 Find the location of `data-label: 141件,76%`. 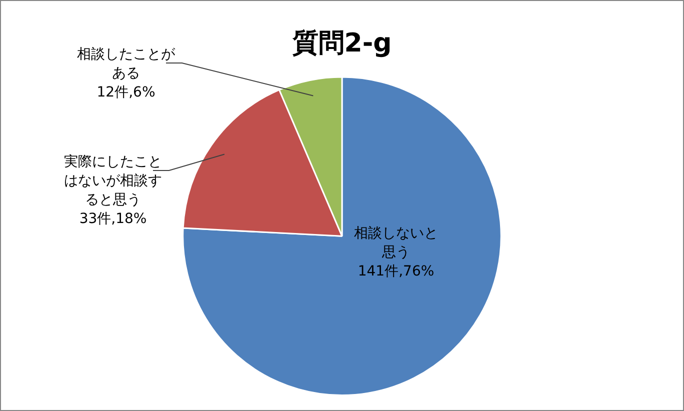

data-label: 141件,76% is located at coordinates (396, 272).